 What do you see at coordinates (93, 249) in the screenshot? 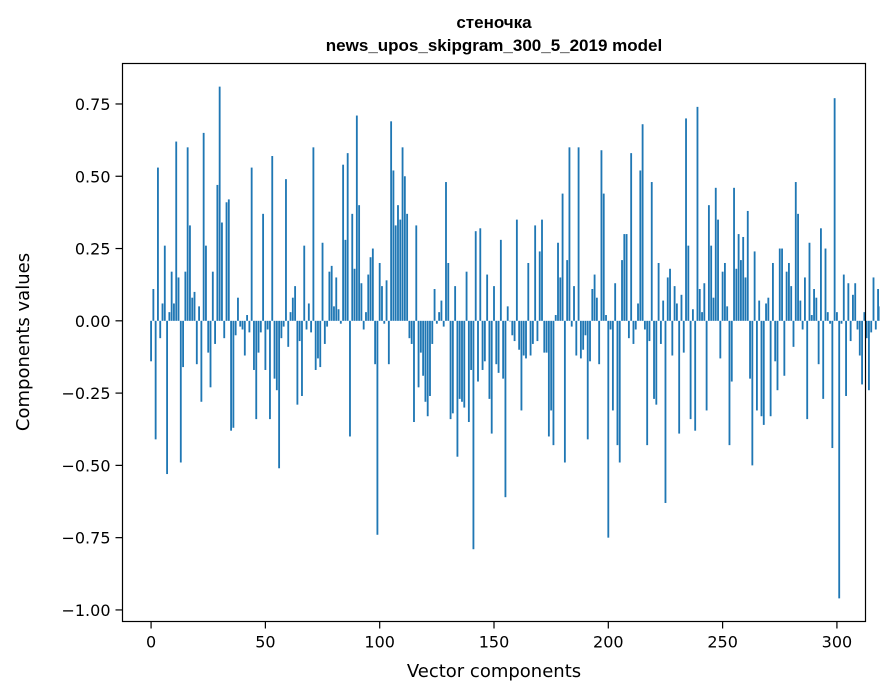
I see `y-tick-label: 0.25` at bounding box center [93, 249].